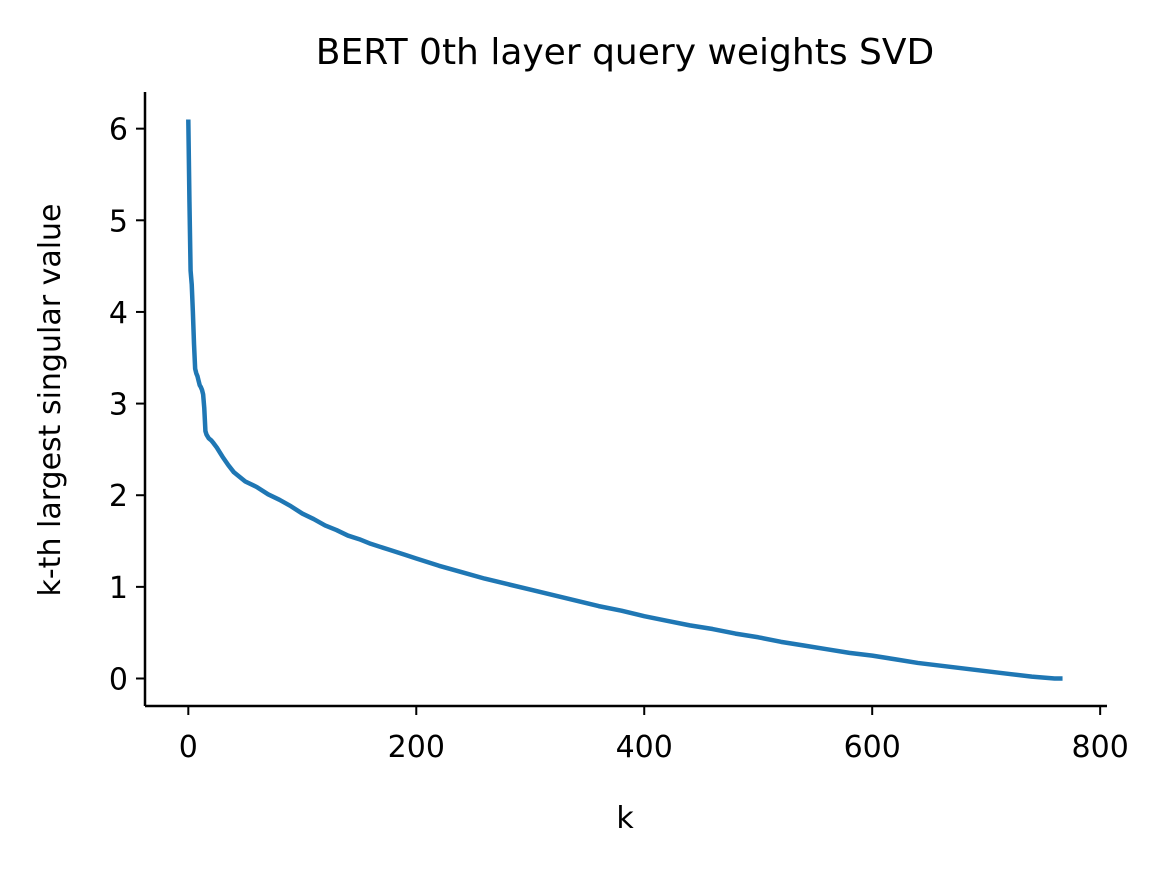 The height and width of the screenshot is (871, 1170). I want to click on x-axis-label: k, so click(625, 818).